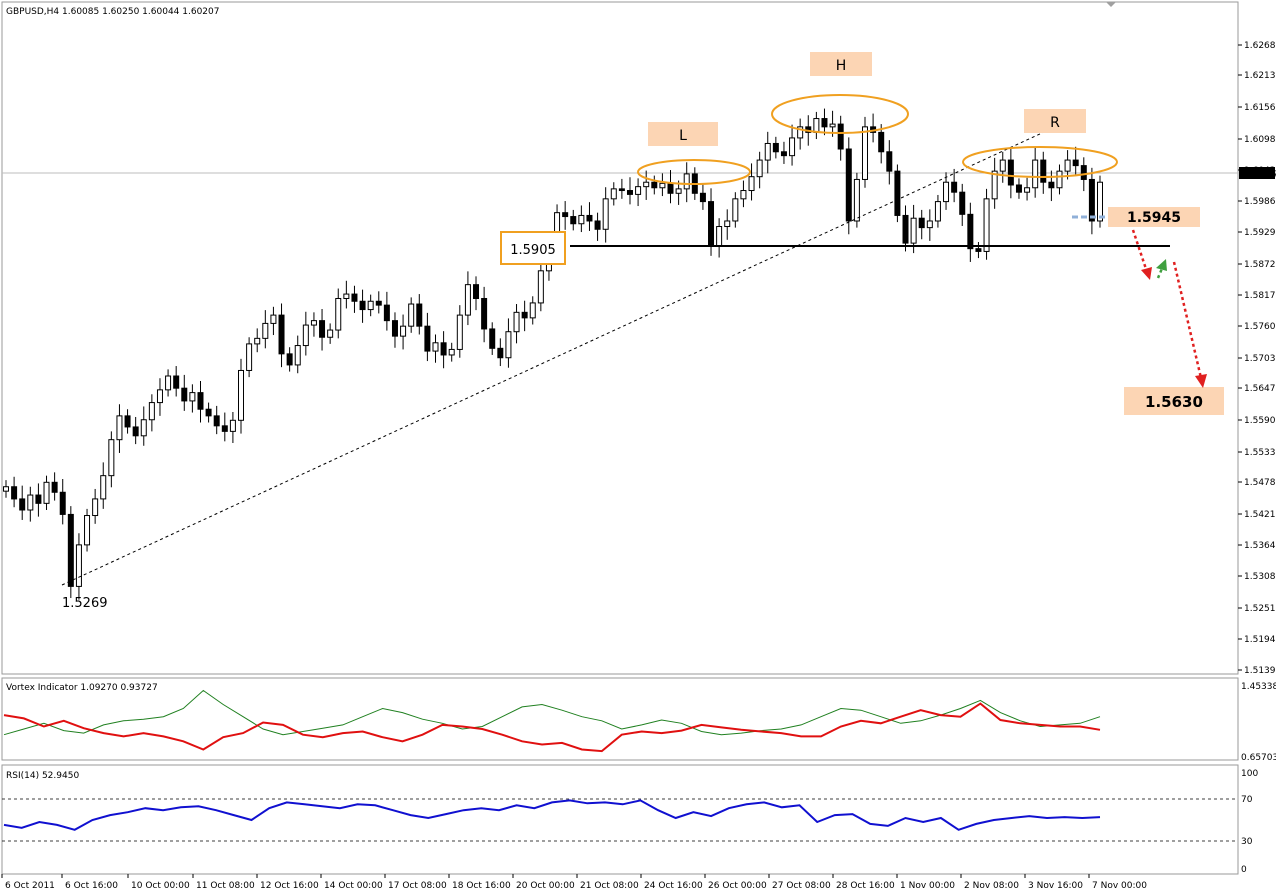  What do you see at coordinates (620, 719) in the screenshot?
I see `vortex-pane-frame` at bounding box center [620, 719].